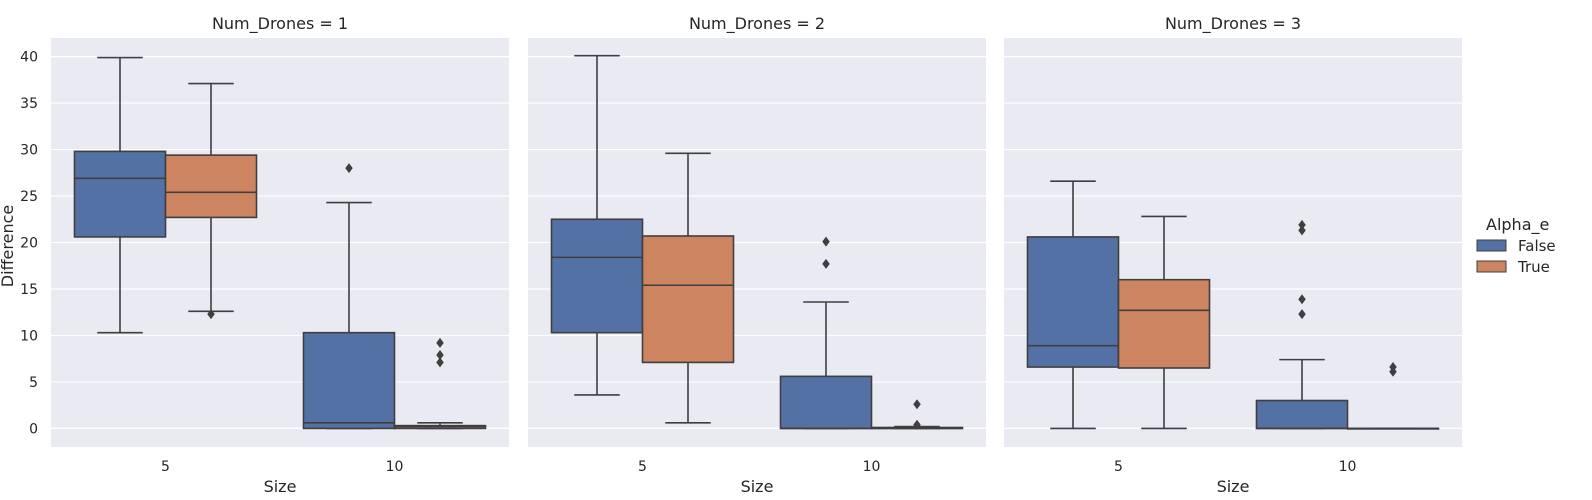 This screenshot has width=1592, height=500. I want to click on legend-label: True, so click(1533, 267).